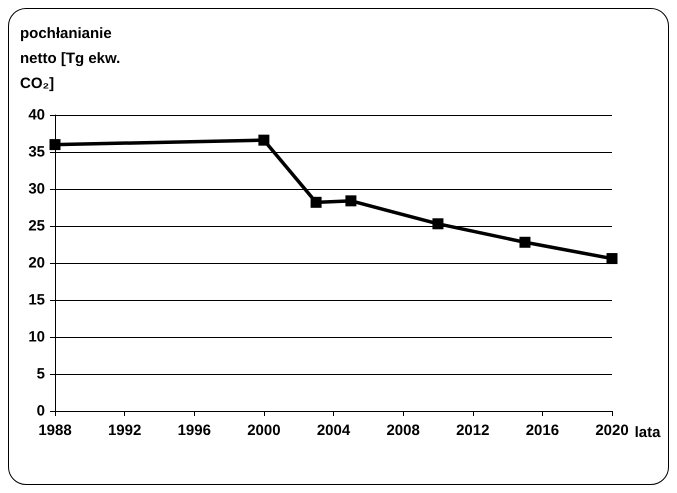  Describe the element at coordinates (403, 430) in the screenshot. I see `x-tick-label: 2008` at that location.